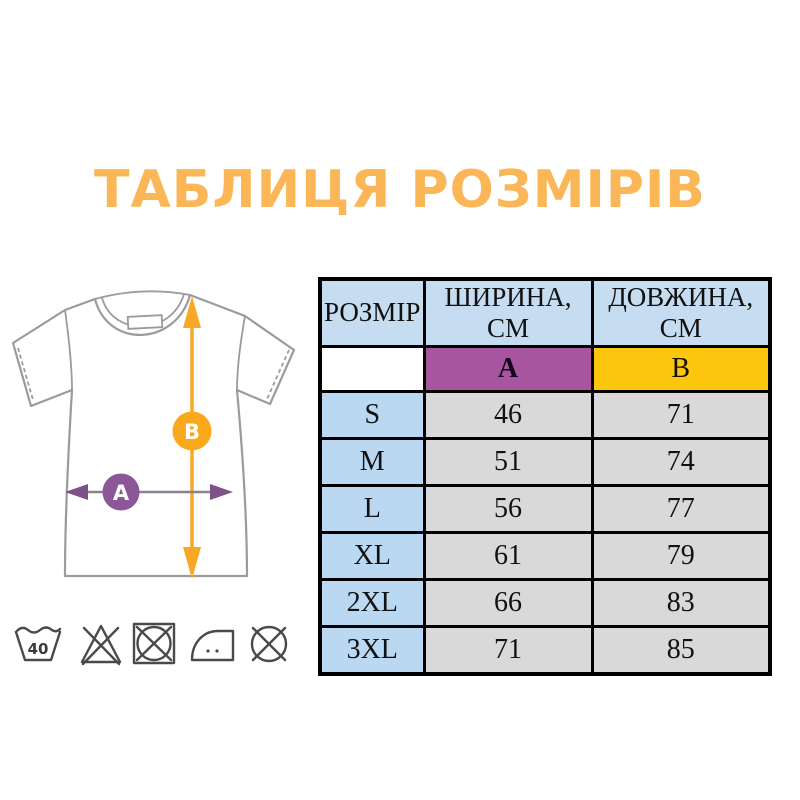 The image size is (800, 800). I want to click on do-not-bleach-icon, so click(101, 645).